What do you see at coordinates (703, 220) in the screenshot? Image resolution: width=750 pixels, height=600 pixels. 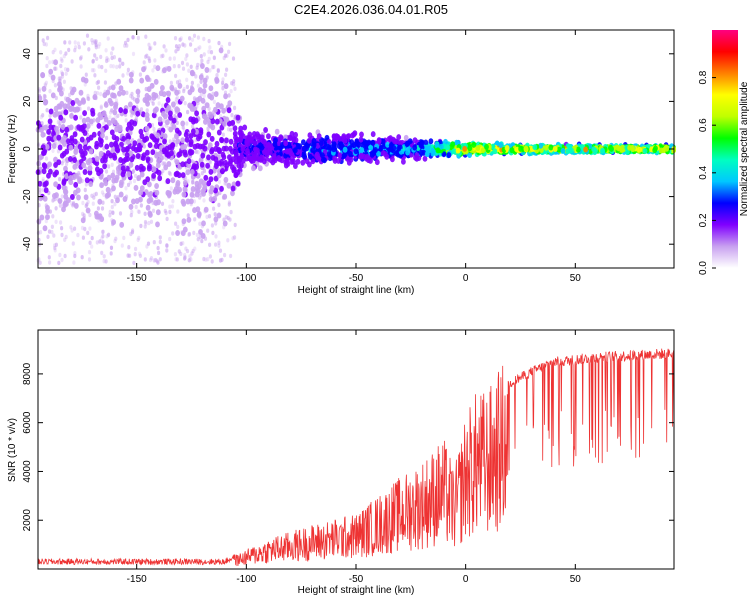 I see `colorbar-tick-label: 0.2` at bounding box center [703, 220].